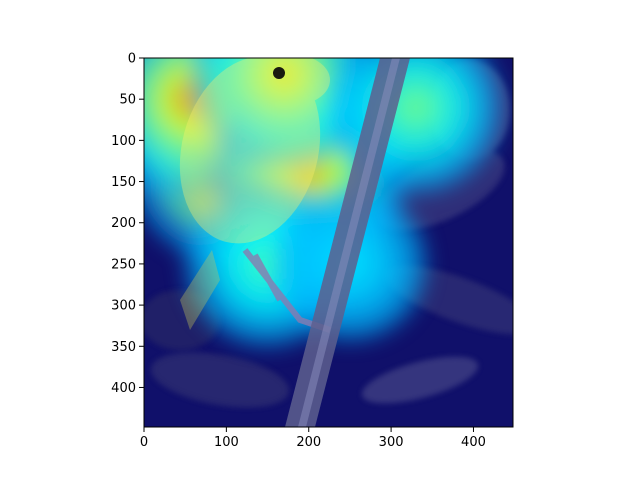 This screenshot has height=480, width=640. What do you see at coordinates (123, 306) in the screenshot?
I see `y-tick-label: 300` at bounding box center [123, 306].